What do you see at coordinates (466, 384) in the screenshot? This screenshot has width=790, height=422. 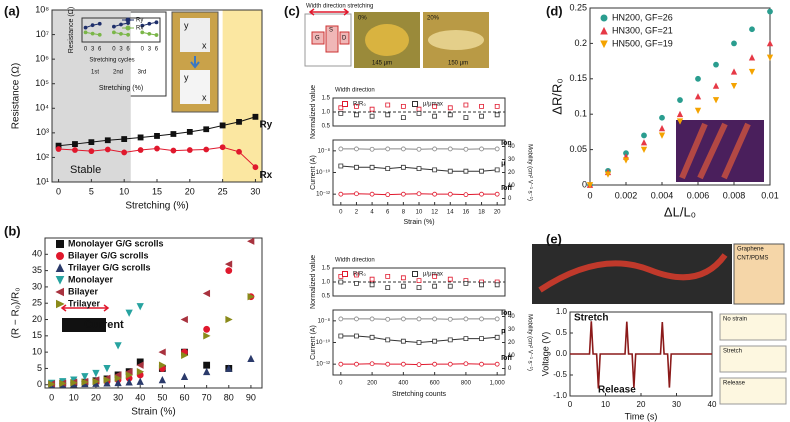 I see `x-tick-label: 800` at bounding box center [466, 384].